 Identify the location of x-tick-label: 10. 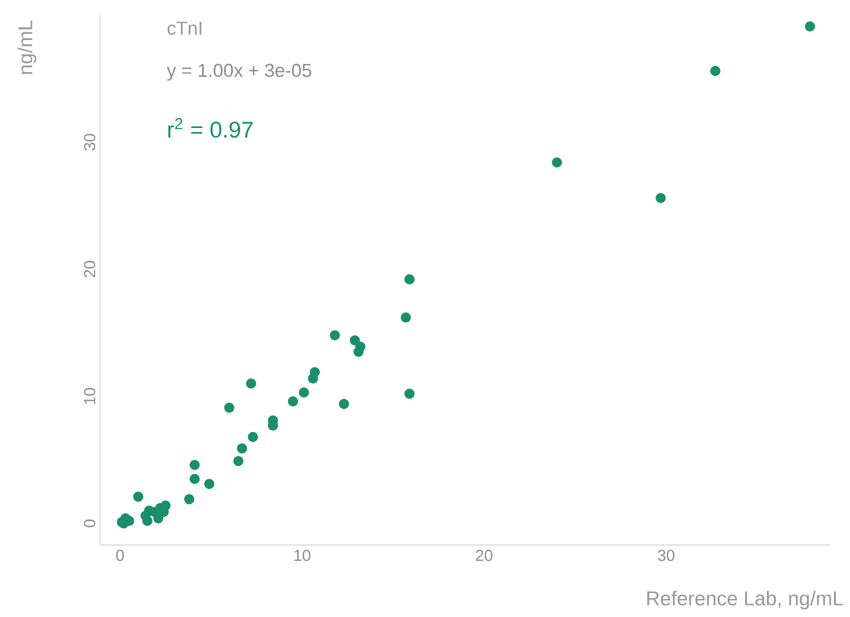
(302, 556).